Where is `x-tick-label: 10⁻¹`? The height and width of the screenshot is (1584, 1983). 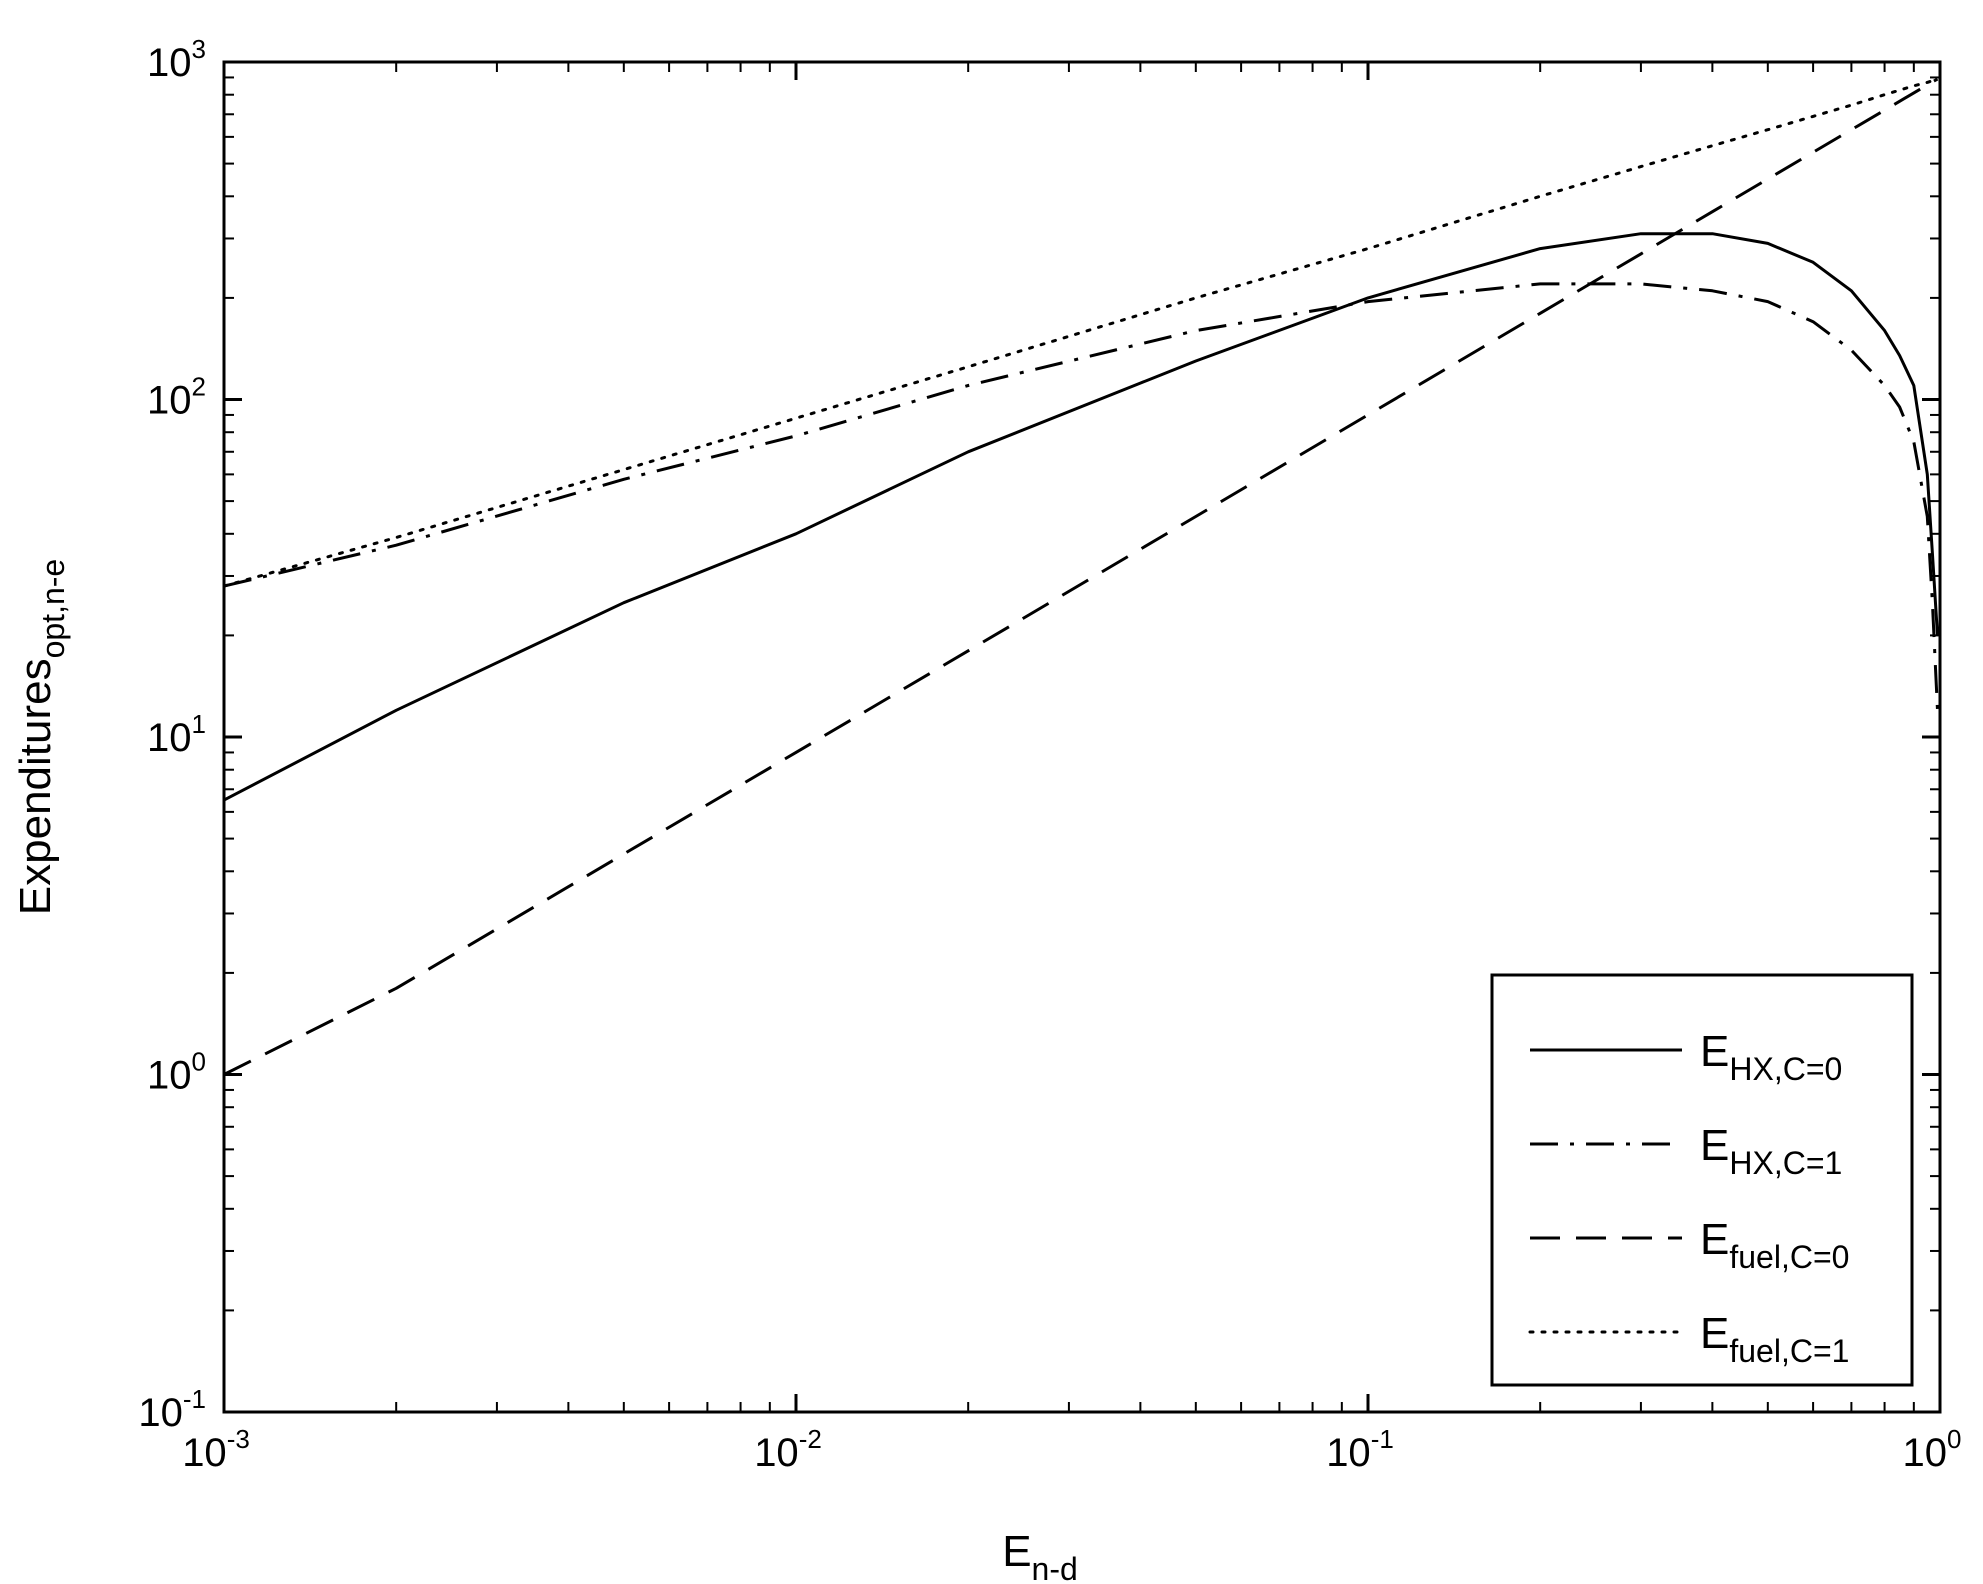 x-tick-label: 10⁻¹ is located at coordinates (1360, 1449).